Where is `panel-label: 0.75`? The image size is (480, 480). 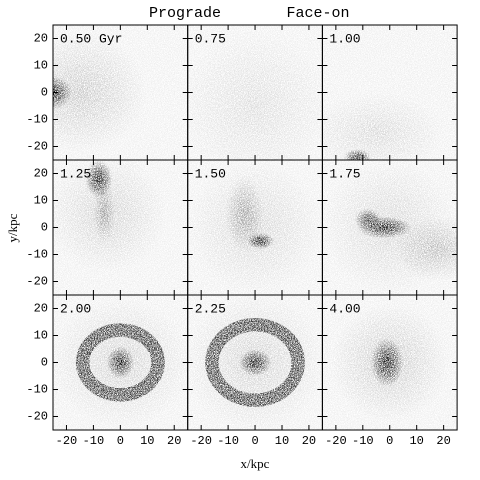 panel-label: 0.75 is located at coordinates (210, 38).